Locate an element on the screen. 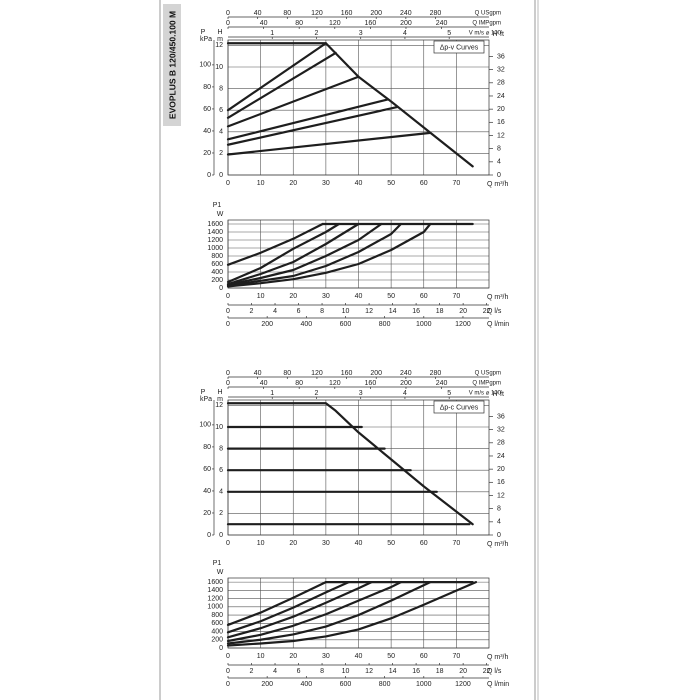 The image size is (700, 700). y-tick-label: 8 is located at coordinates (221, 448).